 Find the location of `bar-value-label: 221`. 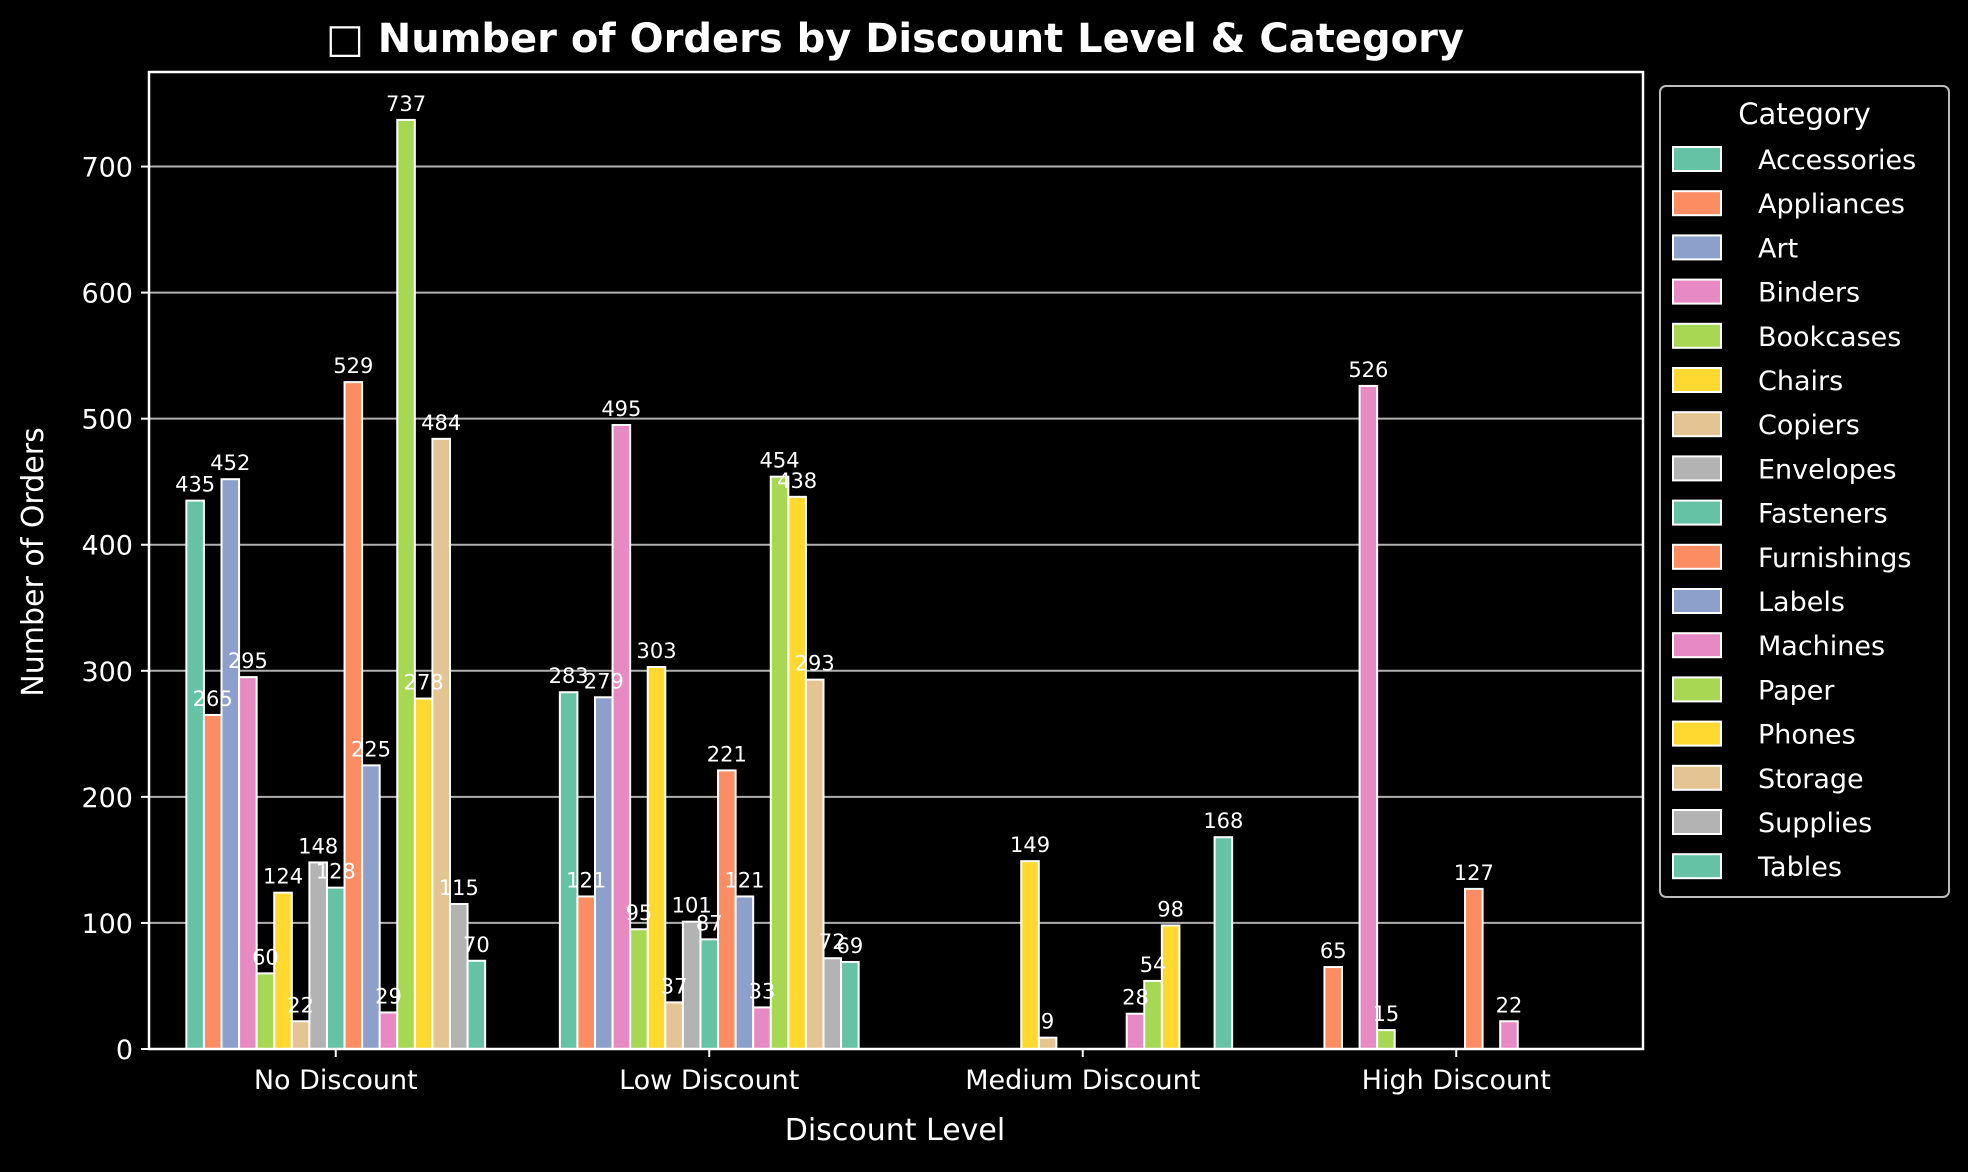

bar-value-label: 221 is located at coordinates (727, 754).